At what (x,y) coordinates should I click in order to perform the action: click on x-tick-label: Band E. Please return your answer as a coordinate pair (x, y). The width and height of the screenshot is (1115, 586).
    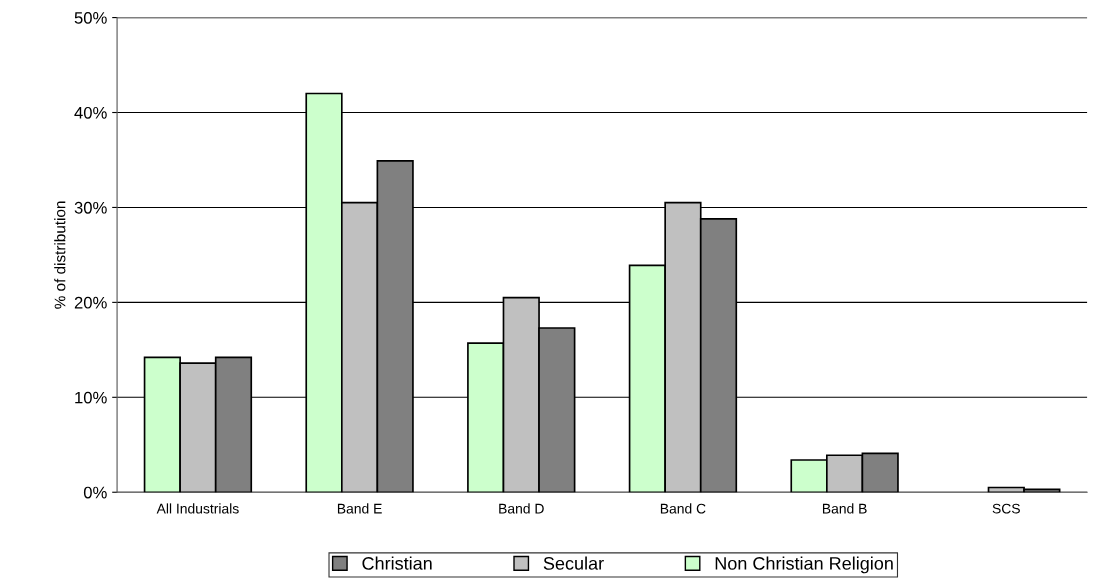
    Looking at the image, I should click on (359, 508).